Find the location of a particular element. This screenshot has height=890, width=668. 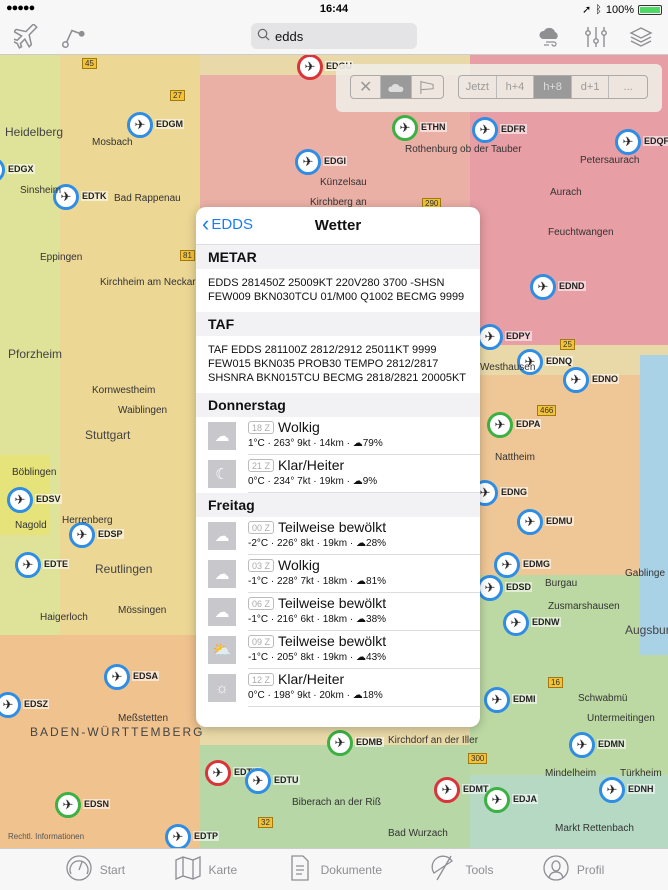

forecast-details: 1°C · 263° 9kt · 14km · ☁79% is located at coordinates (315, 443).